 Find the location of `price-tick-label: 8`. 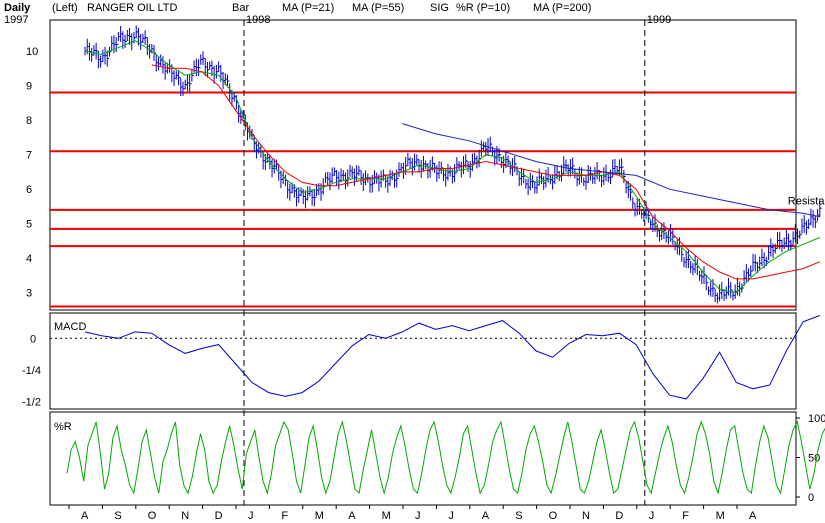

price-tick-label: 8 is located at coordinates (29, 121).